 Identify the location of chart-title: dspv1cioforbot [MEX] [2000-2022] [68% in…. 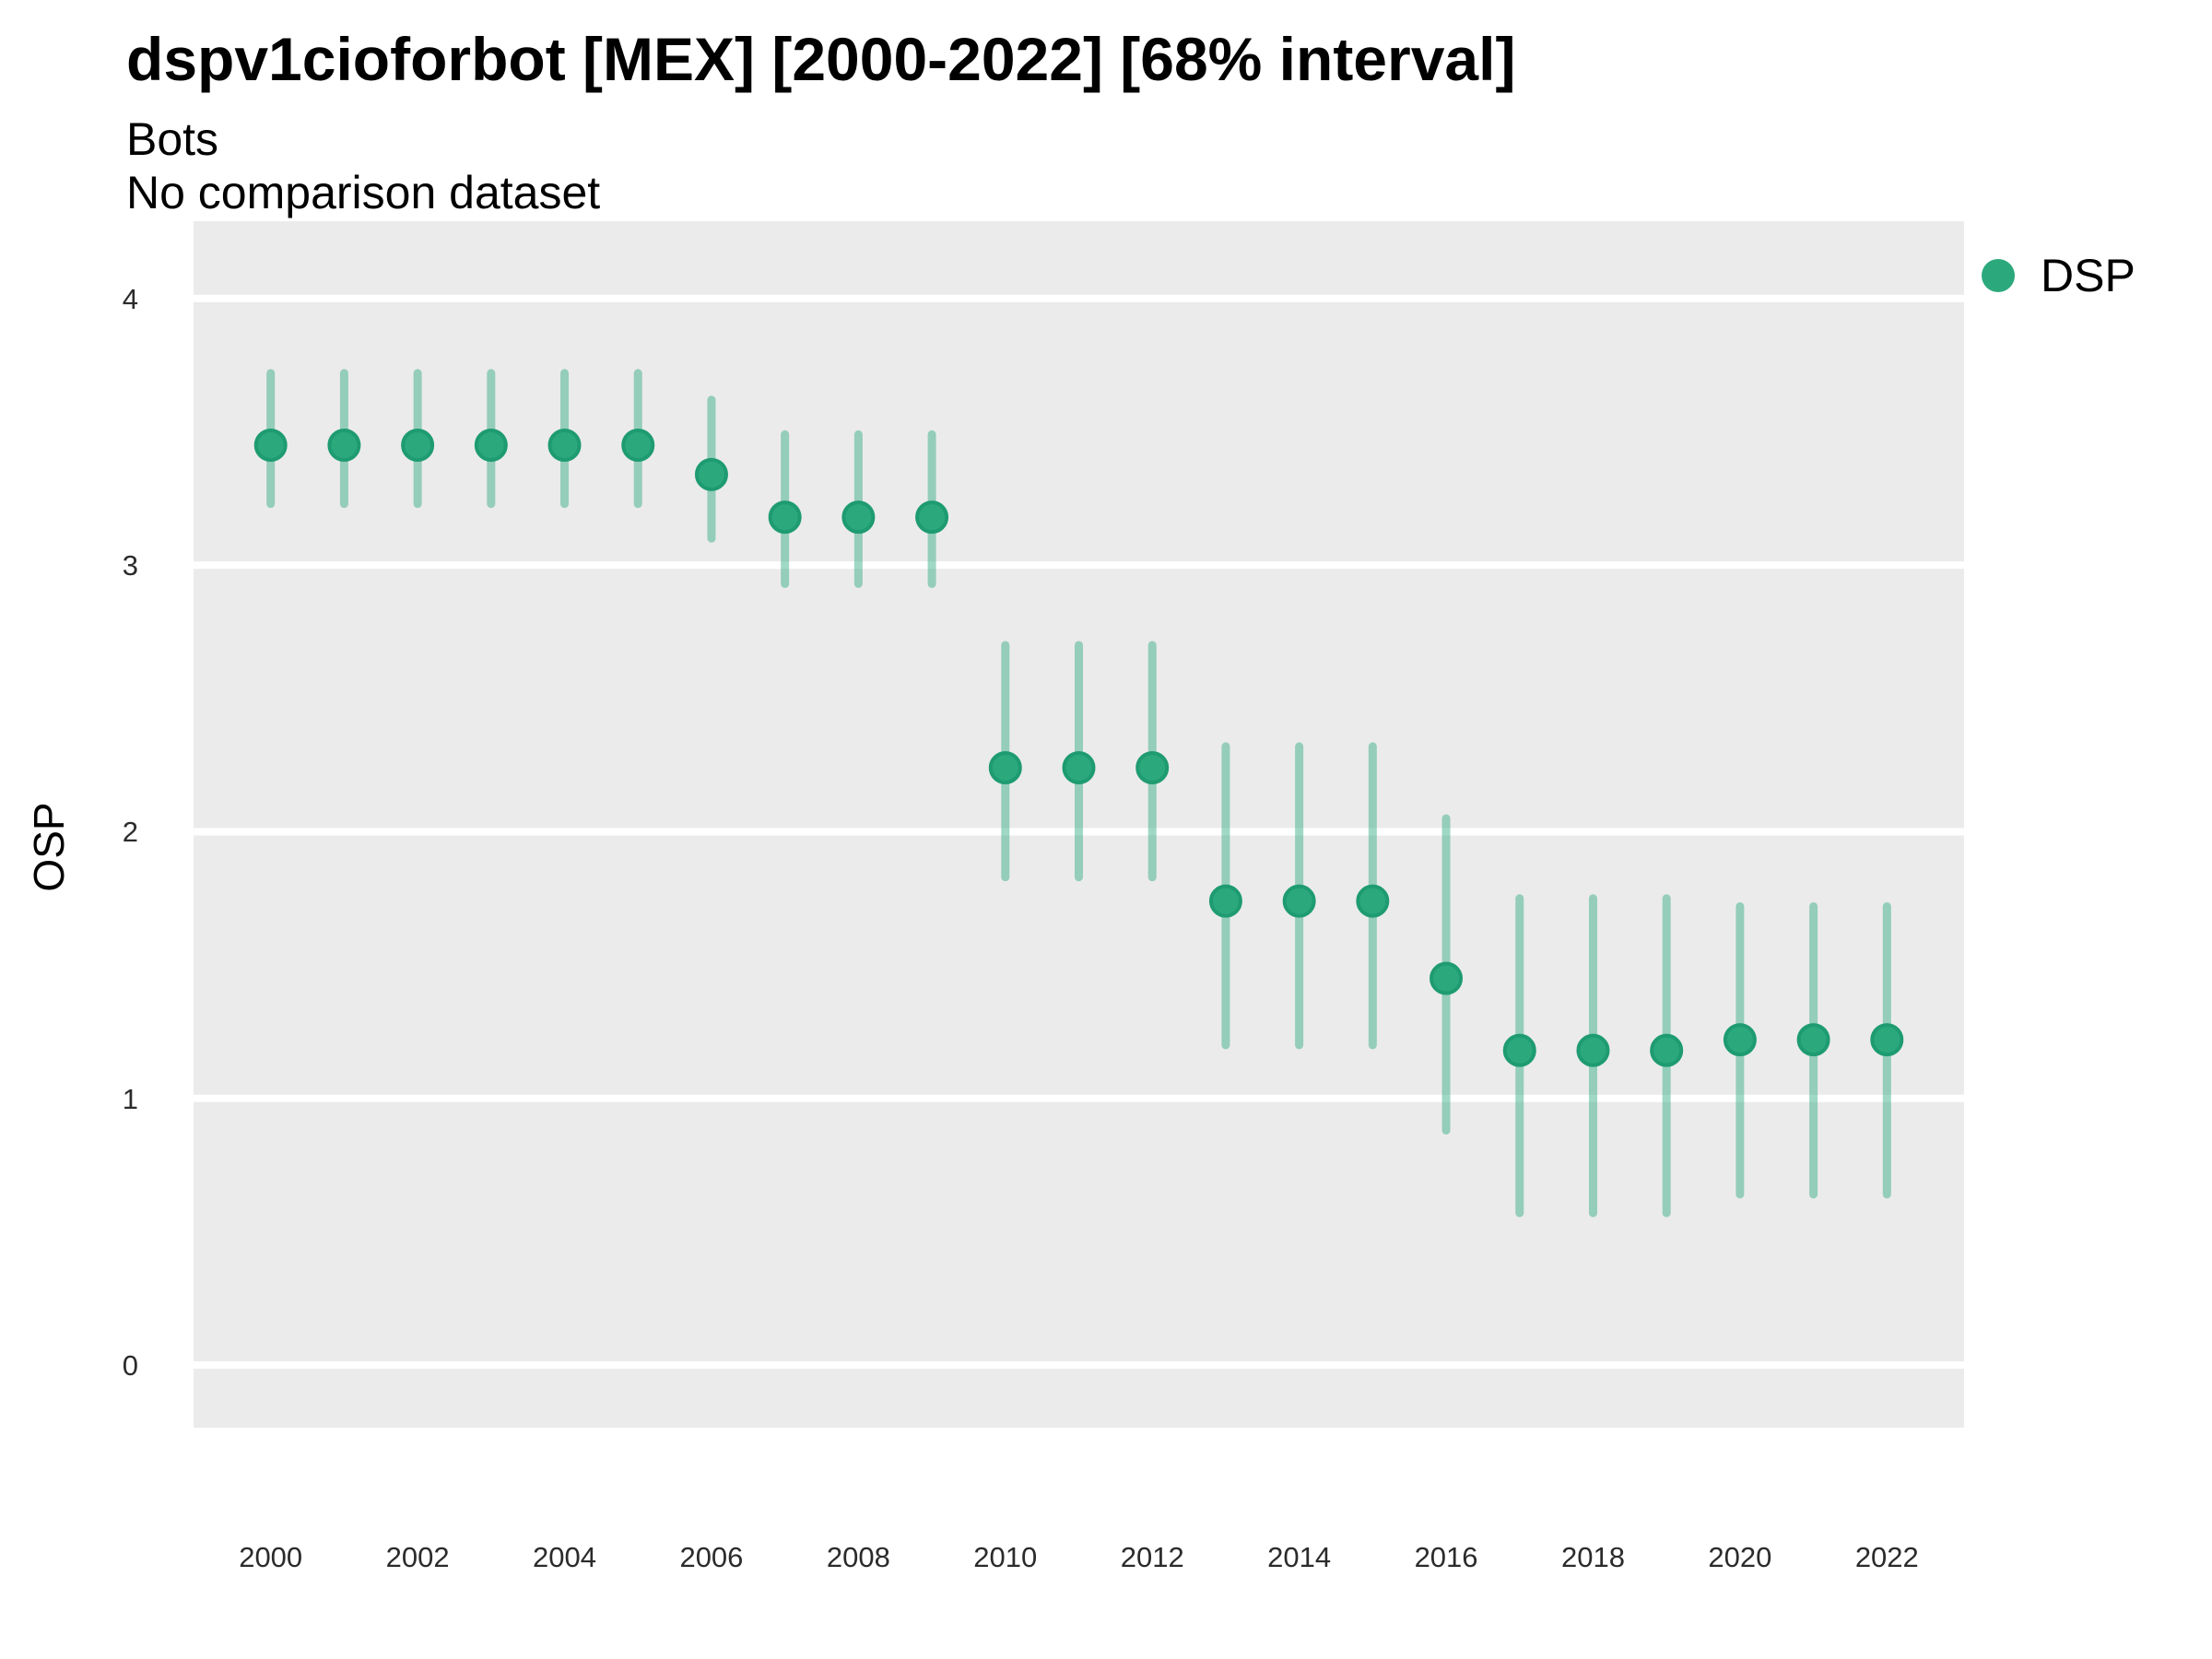
(821, 59).